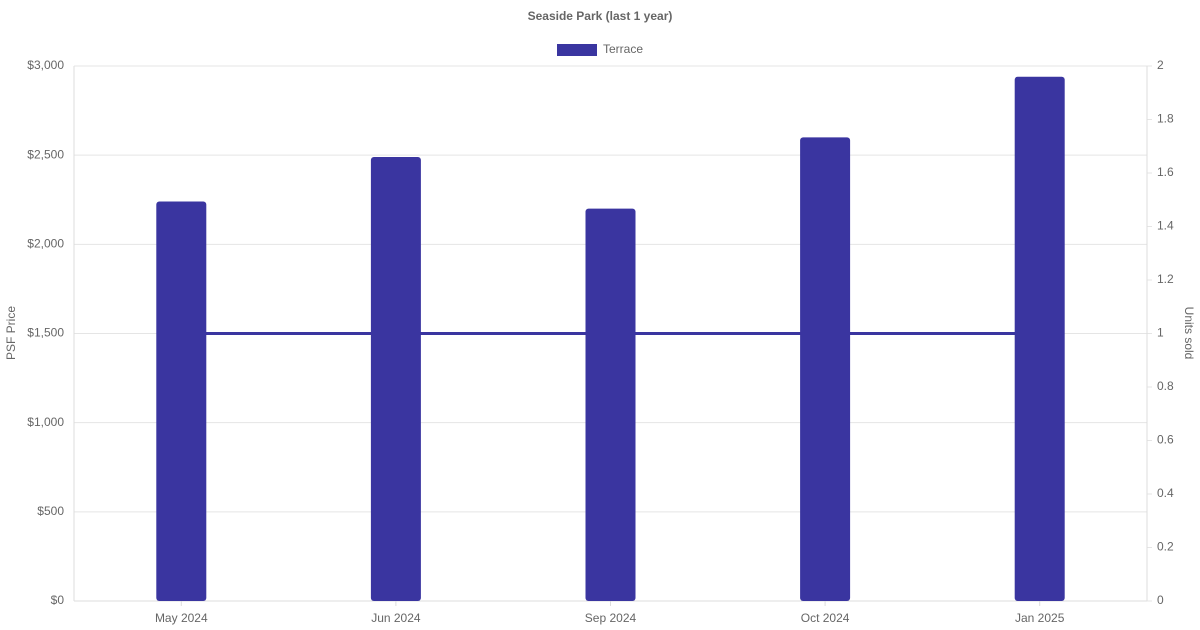  Describe the element at coordinates (45, 65) in the screenshot. I see `y-tick-label: $3,000` at that location.